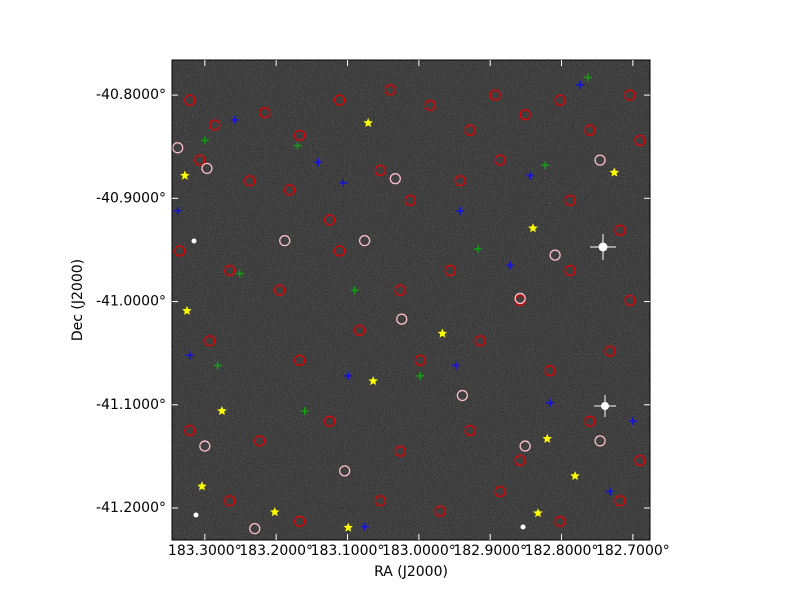  I want to click on x-tick-label: 182.9000°, so click(490, 551).